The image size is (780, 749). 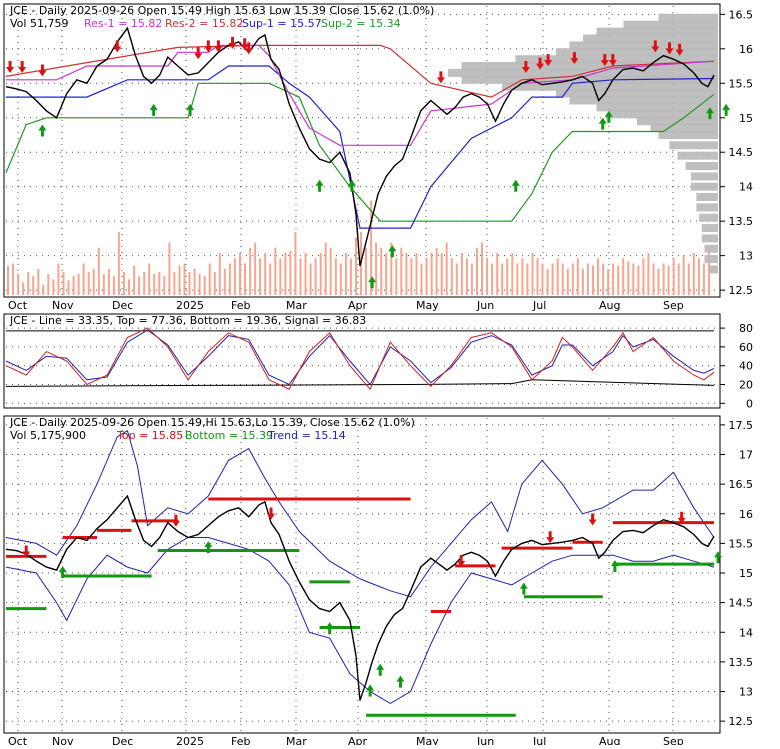 I want to click on trend-y-ticks: 17.5 17 16.5 16 15.5 15 14.5 14 13.5 13 12.5, so click(x=736, y=573).